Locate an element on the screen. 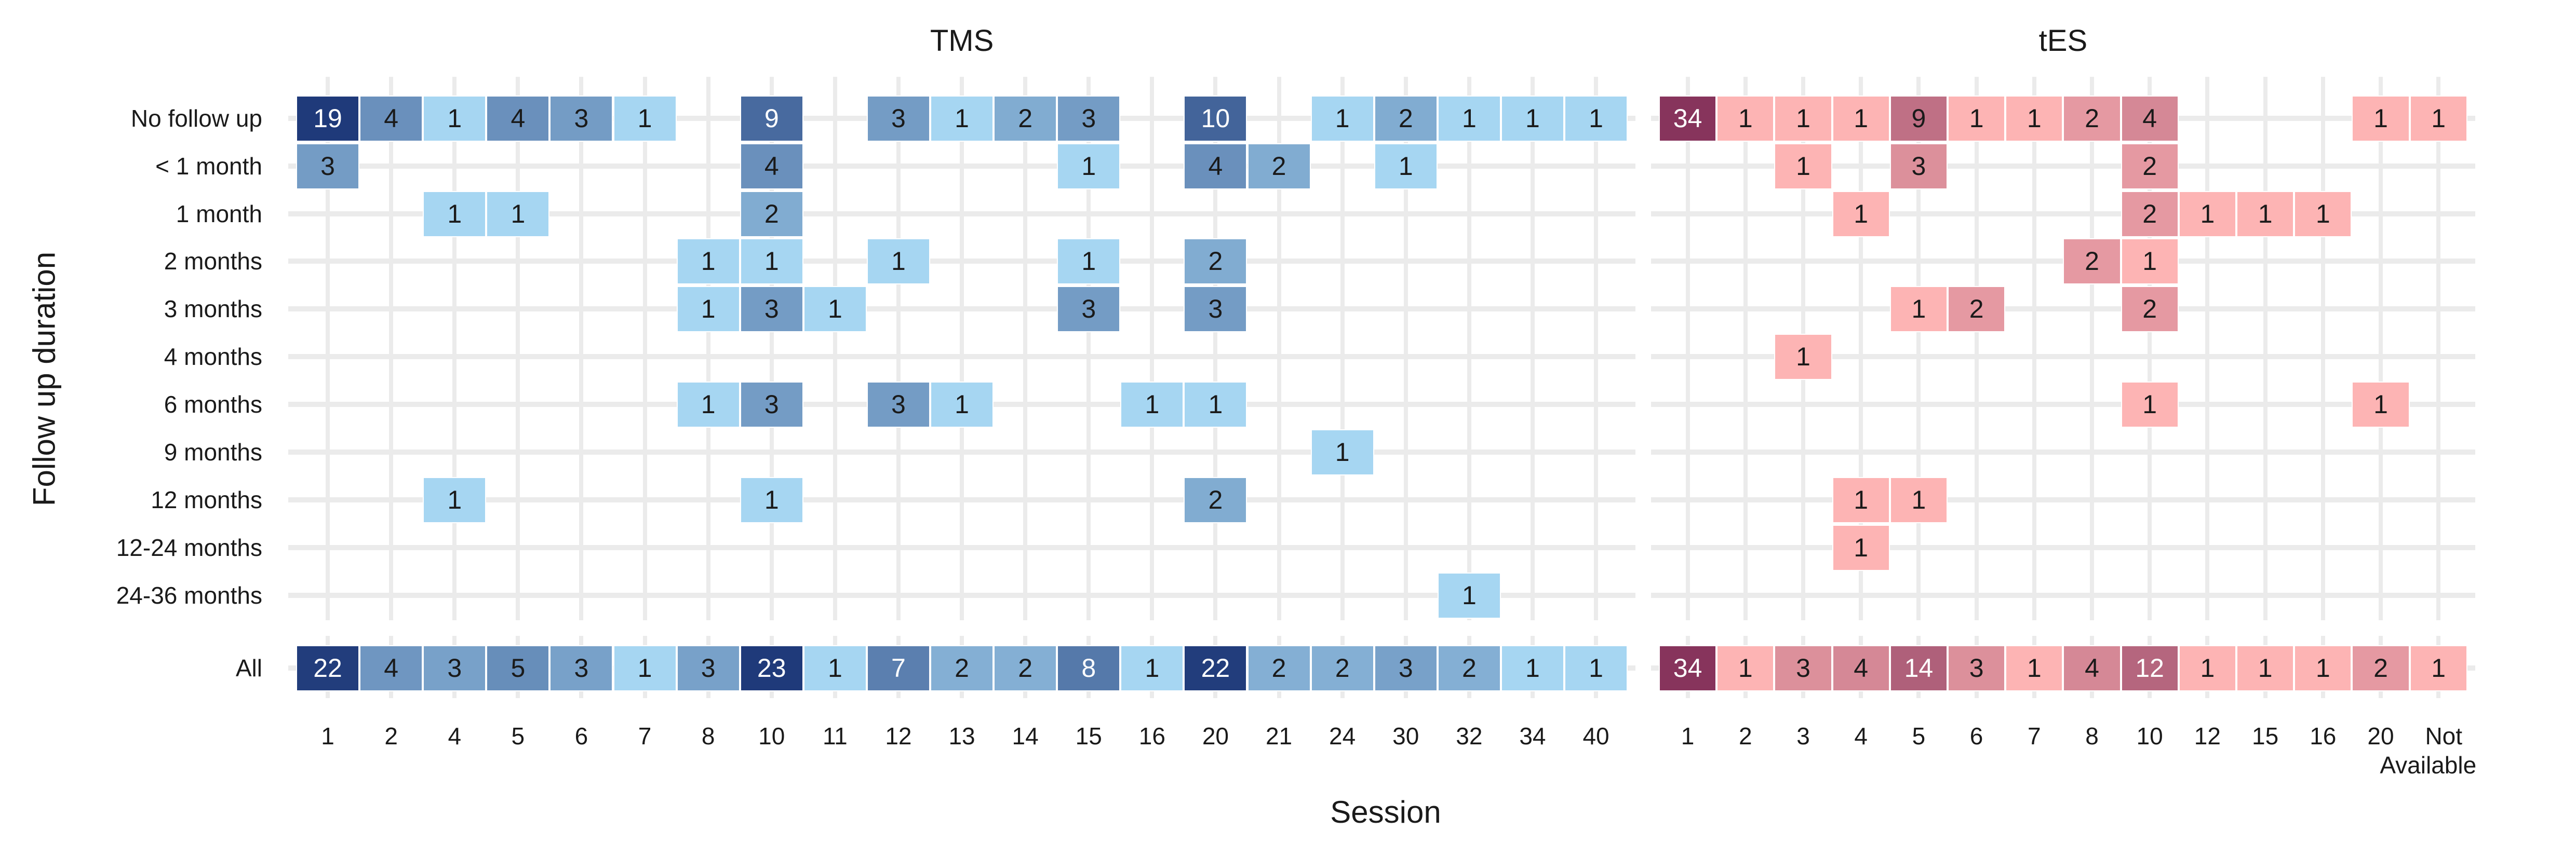 The width and height of the screenshot is (2576, 858). heatmap-cell: 19 is located at coordinates (328, 119).